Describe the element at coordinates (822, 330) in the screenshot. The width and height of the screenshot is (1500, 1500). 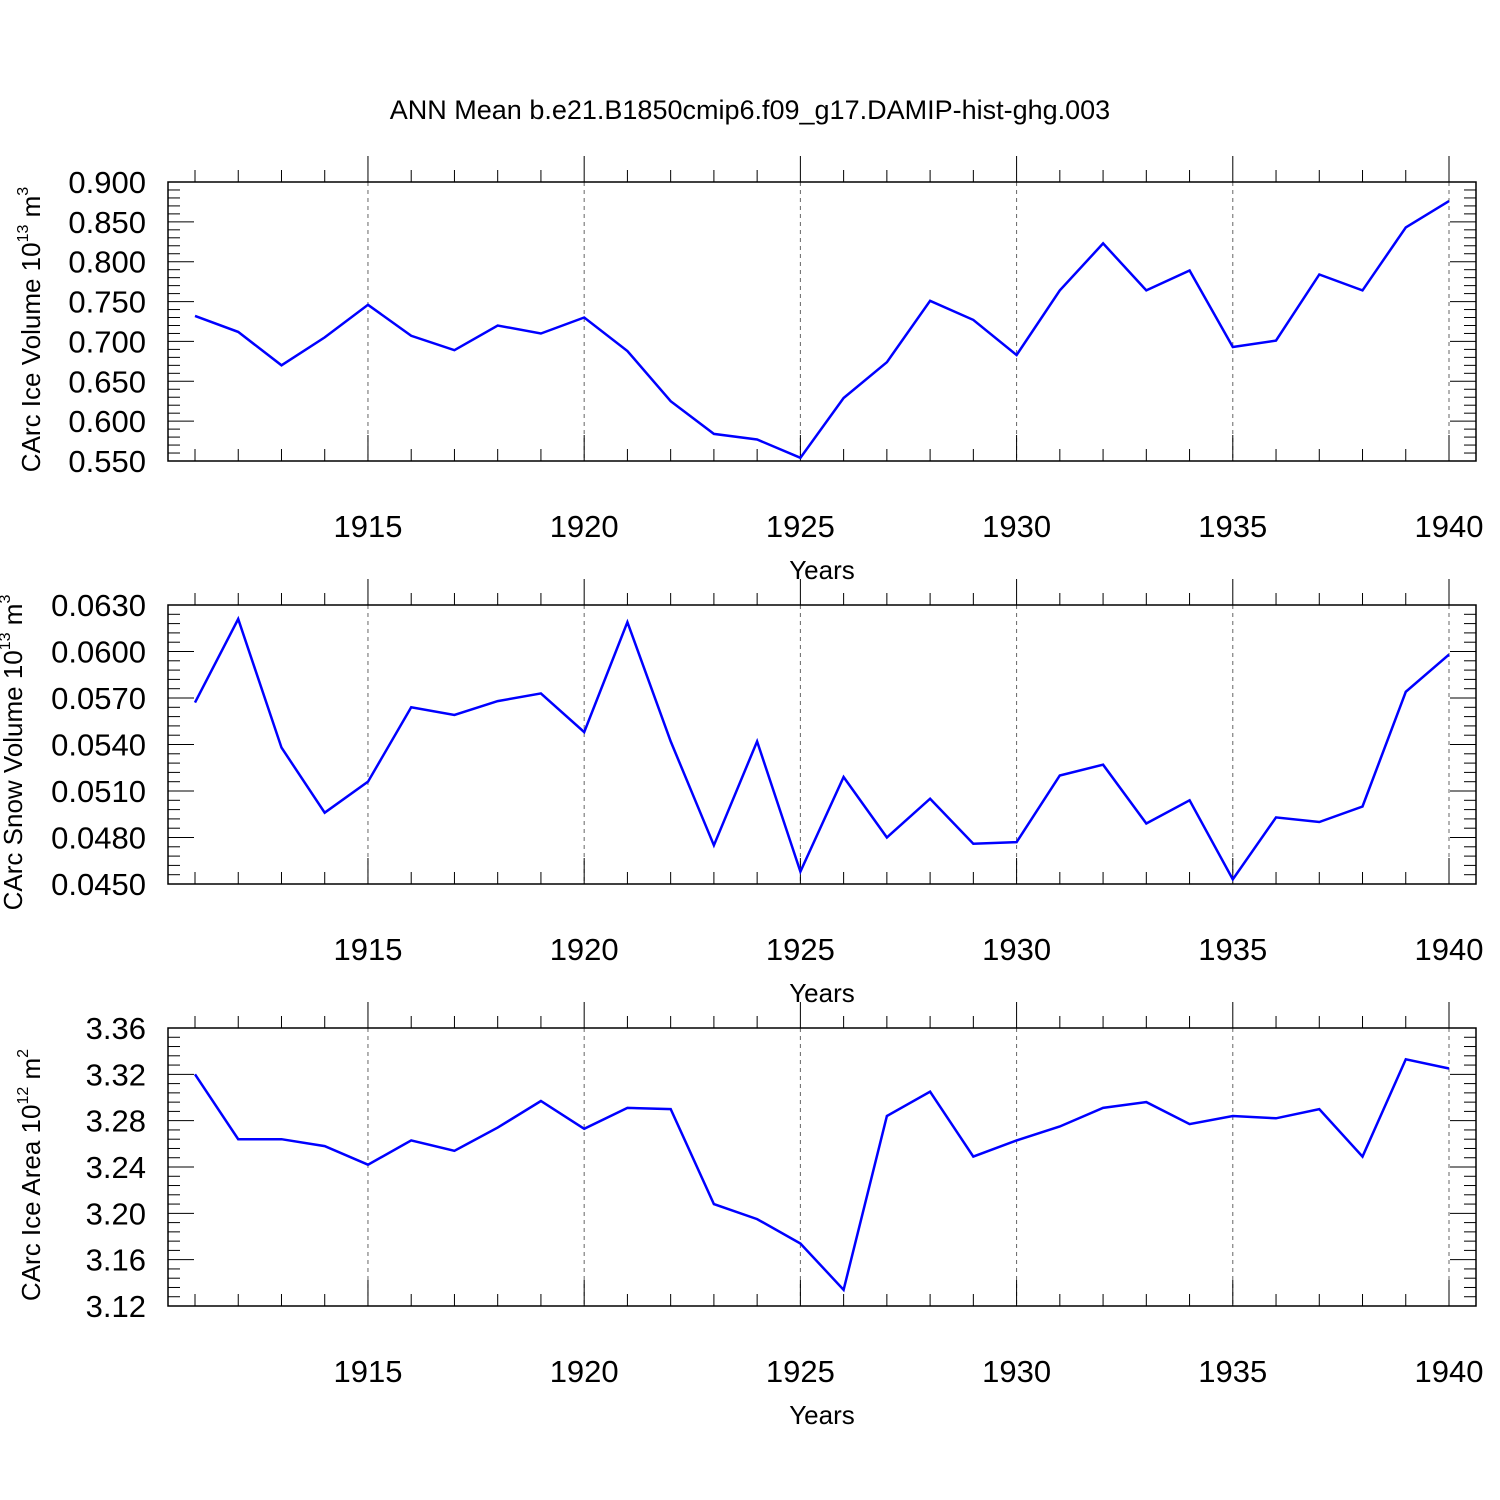
I see `series-line` at that location.